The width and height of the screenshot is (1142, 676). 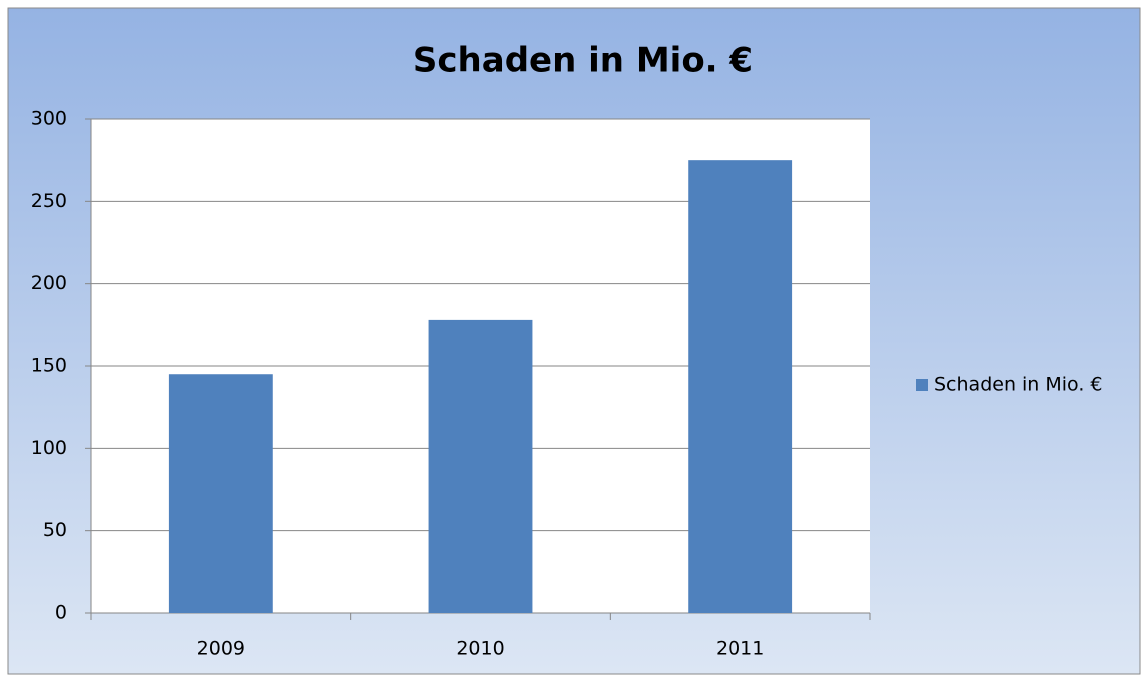 I want to click on x-tick-label: 2009, so click(x=221, y=649).